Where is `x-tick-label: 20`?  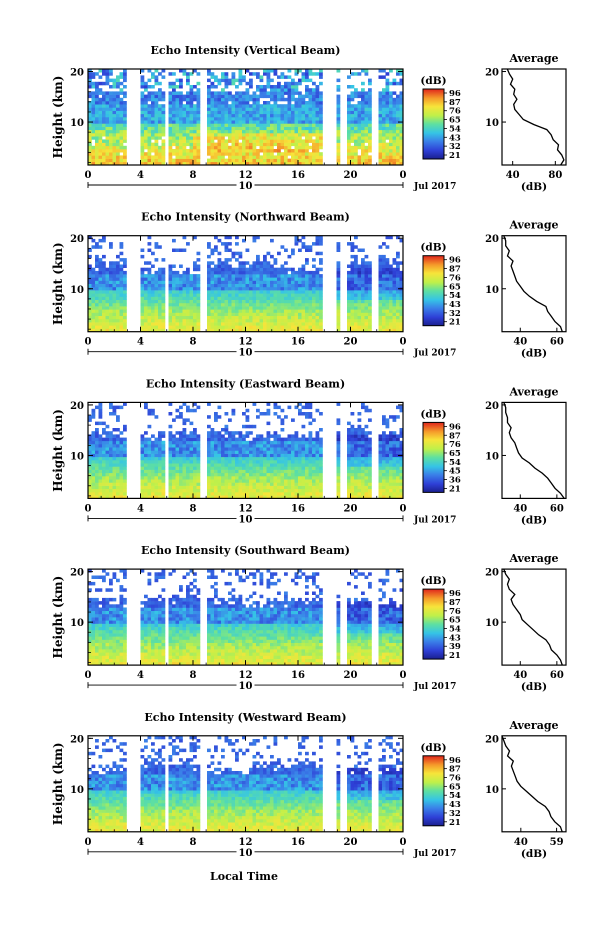
x-tick-label: 20 is located at coordinates (351, 342).